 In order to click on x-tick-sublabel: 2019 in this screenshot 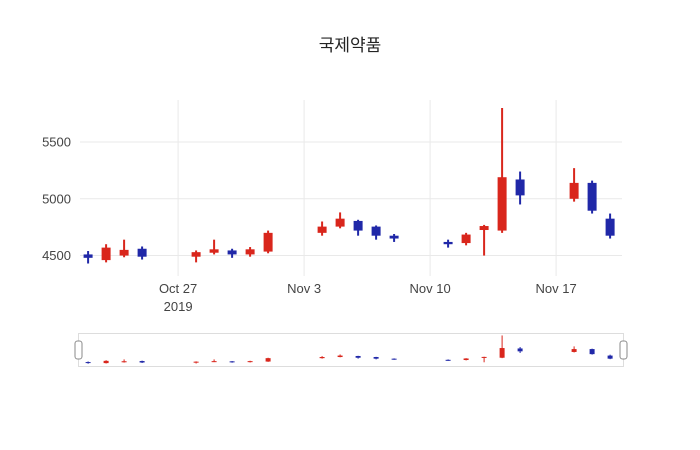, I will do `click(178, 306)`.